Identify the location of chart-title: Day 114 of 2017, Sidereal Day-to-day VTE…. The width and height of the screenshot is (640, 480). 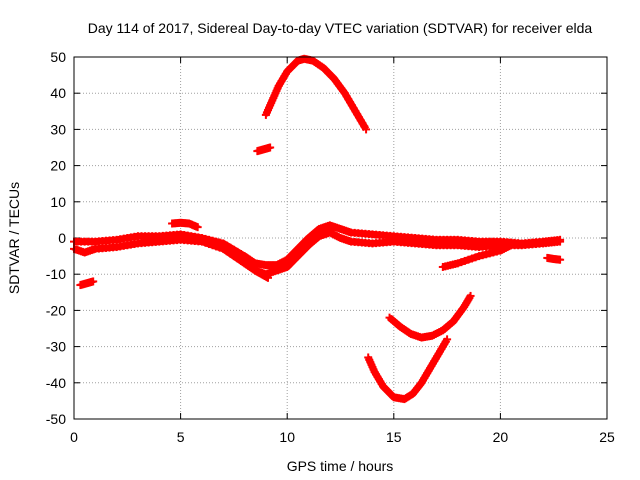
(340, 28).